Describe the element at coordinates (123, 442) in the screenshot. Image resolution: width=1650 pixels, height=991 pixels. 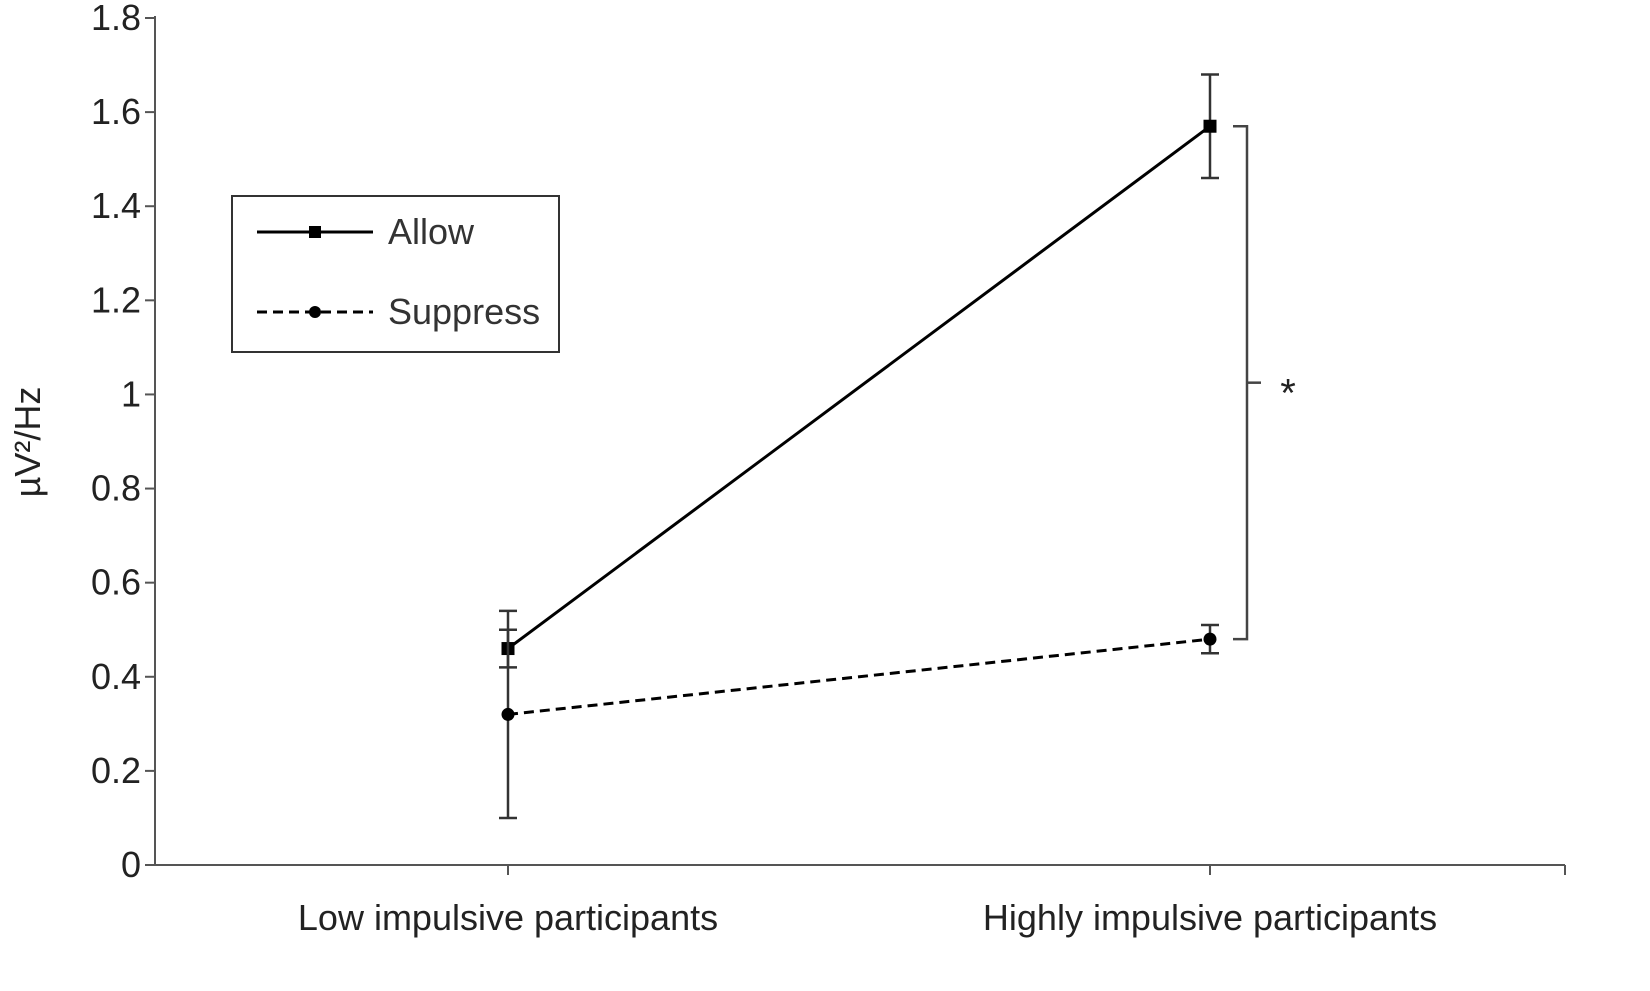
I see `y-ticks: 0 0.2 0.4 0.6 0.8 1 1.2 1.4 1.6 1.8` at that location.